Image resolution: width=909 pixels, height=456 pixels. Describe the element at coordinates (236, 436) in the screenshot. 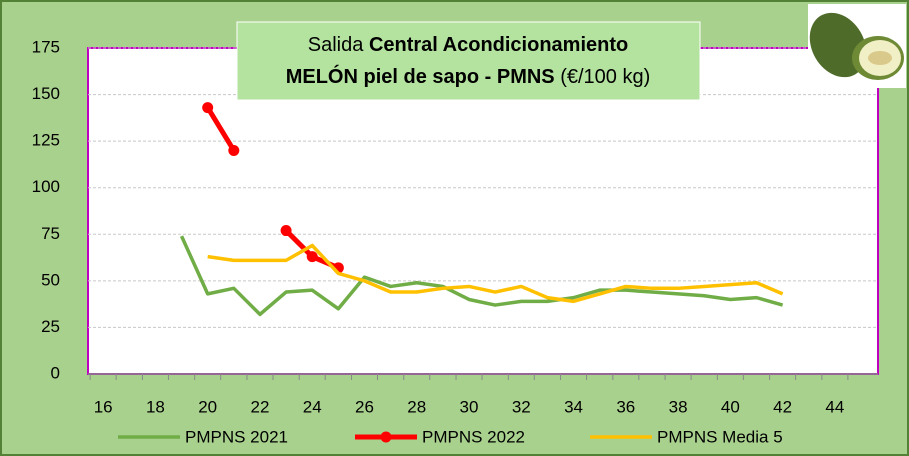

I see `legend-label: PMPNS 2021` at that location.